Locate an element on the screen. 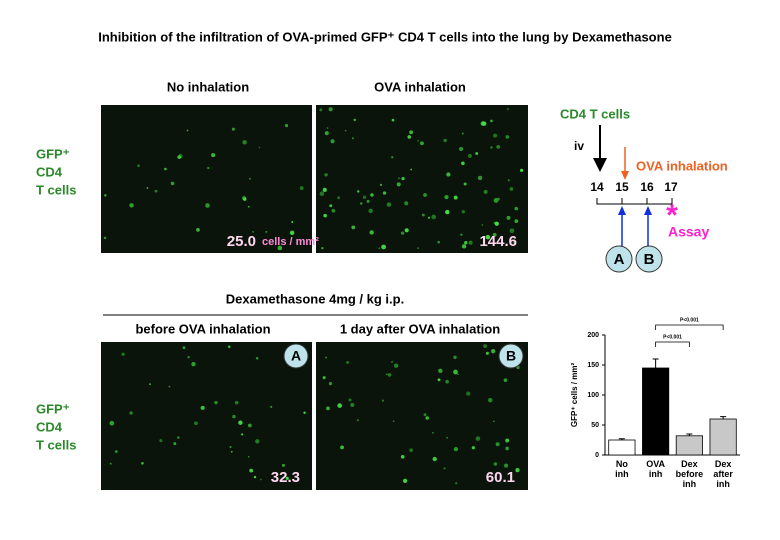  badge is located at coordinates (649, 259).